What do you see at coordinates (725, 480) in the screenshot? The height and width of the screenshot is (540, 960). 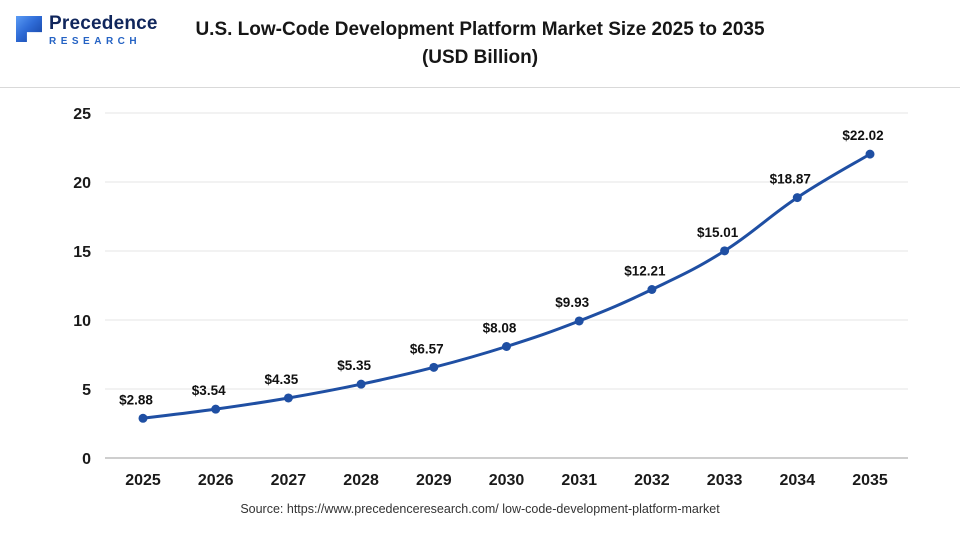 I see `x-tick-label: 2033` at bounding box center [725, 480].